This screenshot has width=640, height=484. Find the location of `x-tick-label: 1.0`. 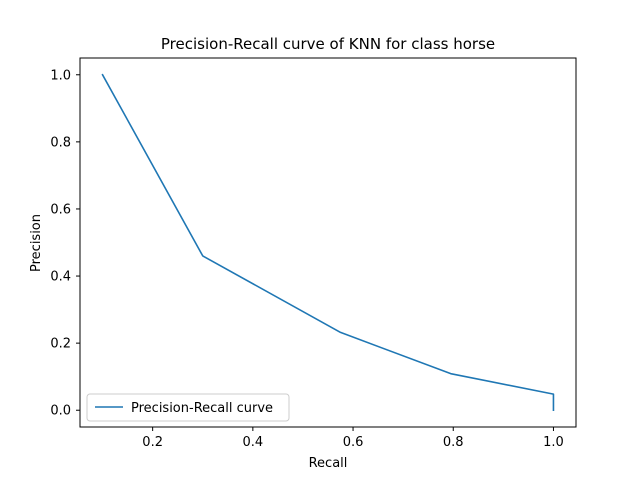

x-tick-label: 1.0 is located at coordinates (553, 442).